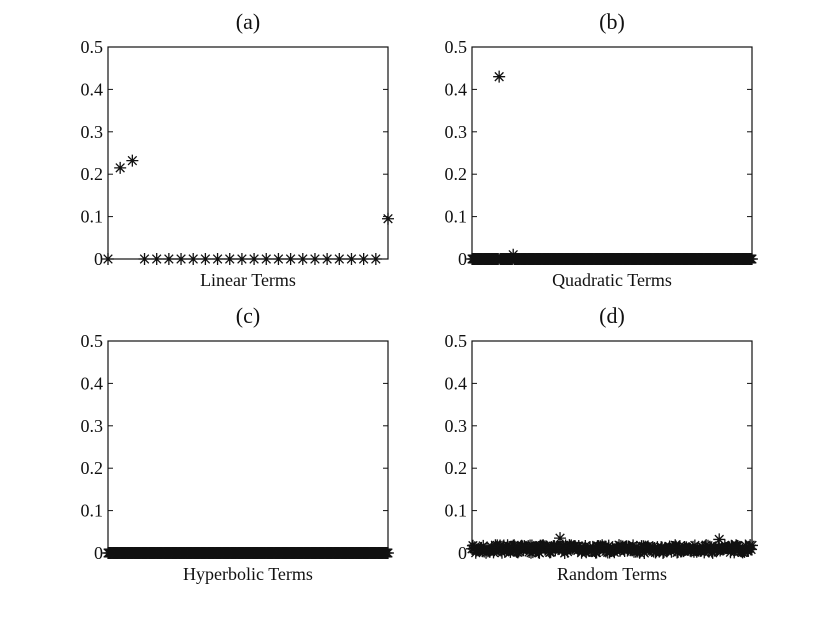 This screenshot has height=623, width=830. I want to click on panel-c-points, so click(248, 553).